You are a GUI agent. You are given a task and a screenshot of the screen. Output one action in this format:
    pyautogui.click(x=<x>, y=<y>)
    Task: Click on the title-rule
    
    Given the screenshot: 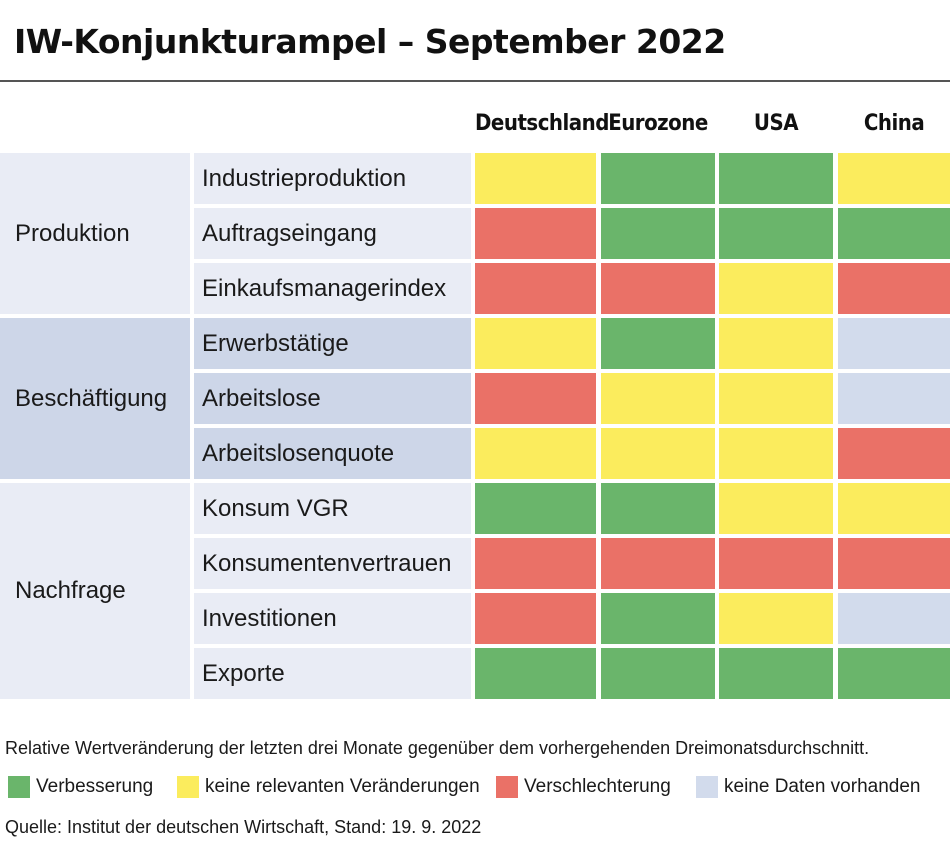 What is the action you would take?
    pyautogui.click(x=475, y=81)
    